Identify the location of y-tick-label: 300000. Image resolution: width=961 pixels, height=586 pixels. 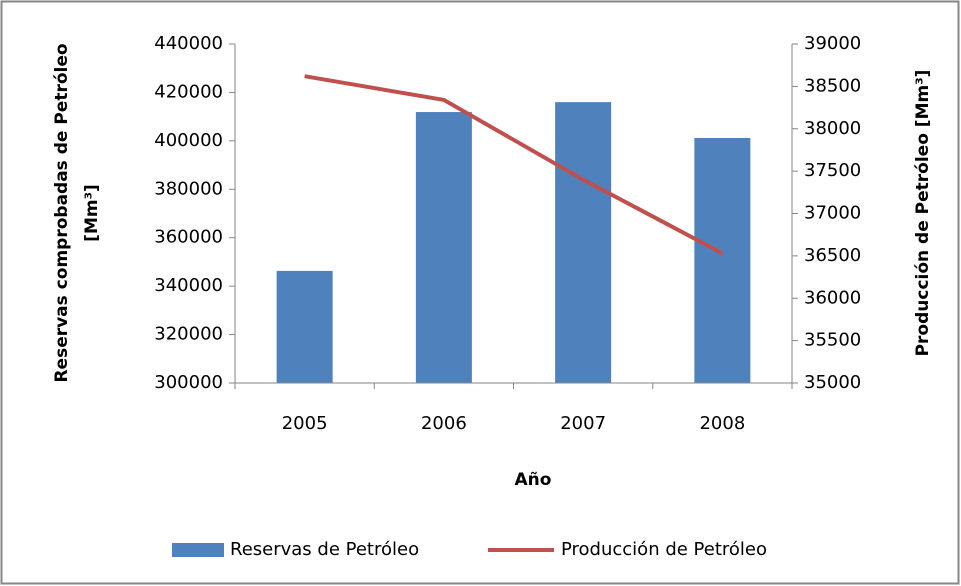
(188, 382).